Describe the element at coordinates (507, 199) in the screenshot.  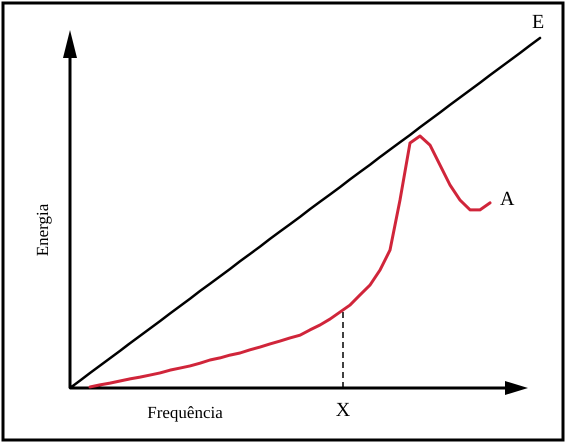
I see `series-label: A` at that location.